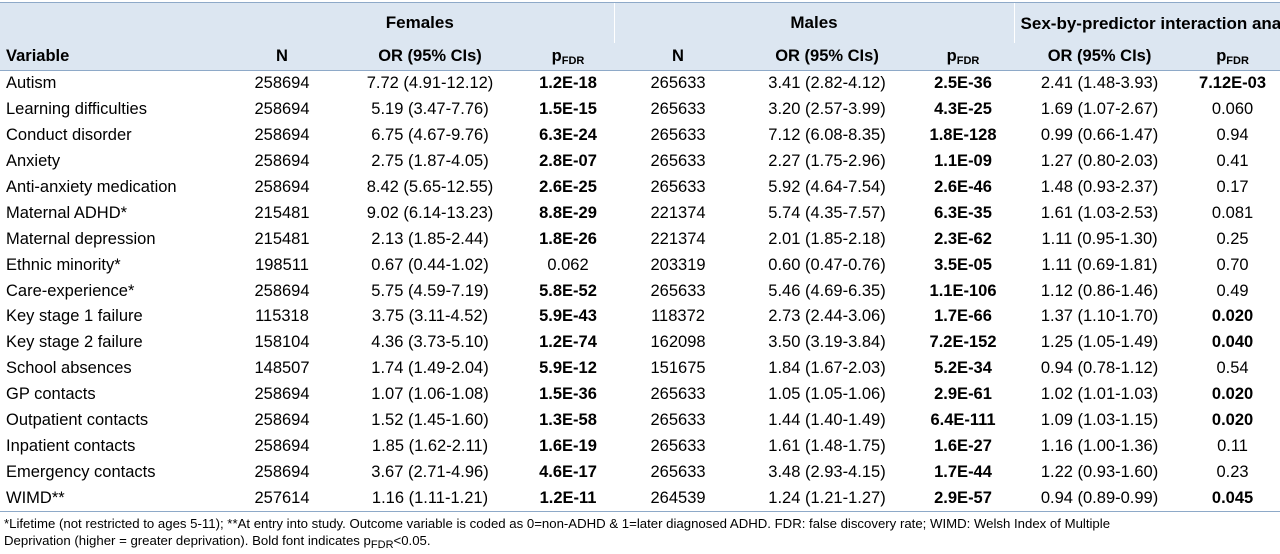 The width and height of the screenshot is (1280, 554). What do you see at coordinates (69, 135) in the screenshot?
I see `cell-variable: Conduct disorder` at bounding box center [69, 135].